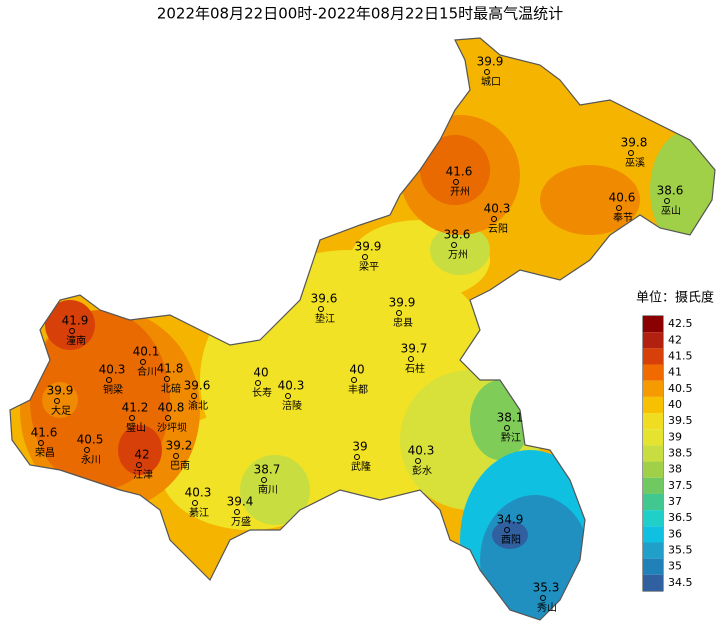  What do you see at coordinates (403, 323) in the screenshot?
I see `station-name: 忠县` at bounding box center [403, 323].